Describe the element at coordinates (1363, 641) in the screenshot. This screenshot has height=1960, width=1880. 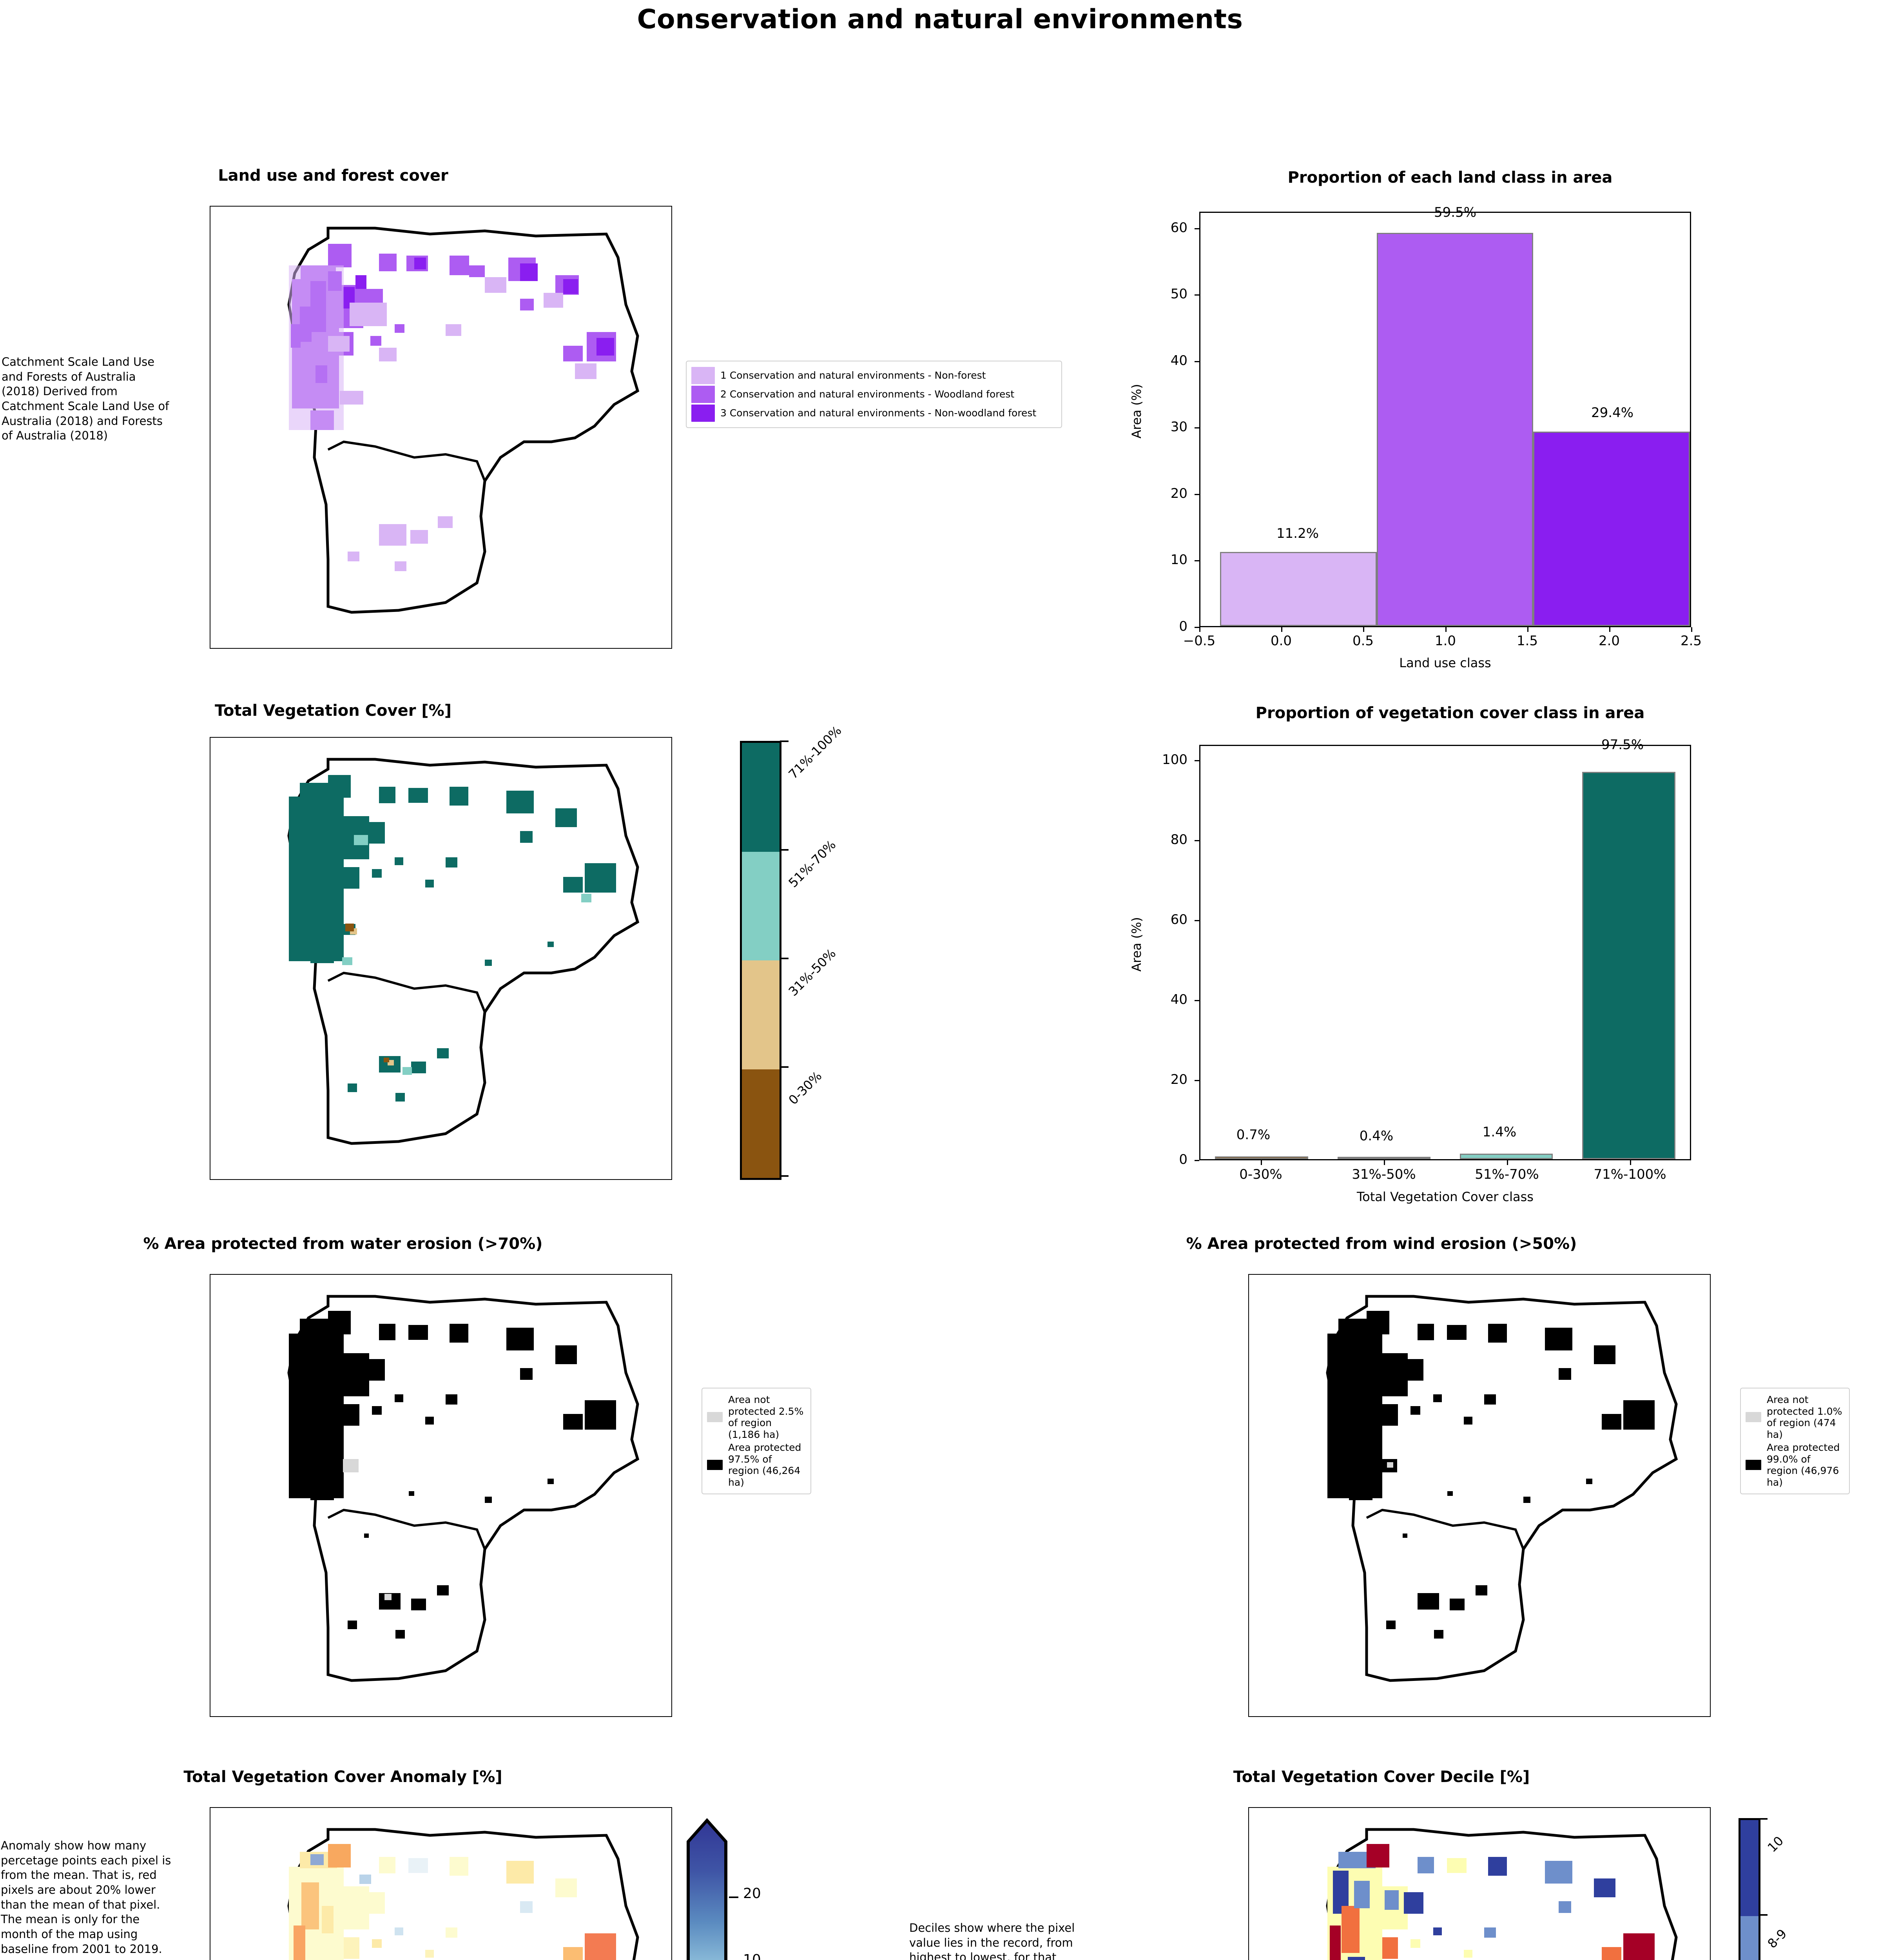
I see `xtick-0.5: 0.5` at that location.